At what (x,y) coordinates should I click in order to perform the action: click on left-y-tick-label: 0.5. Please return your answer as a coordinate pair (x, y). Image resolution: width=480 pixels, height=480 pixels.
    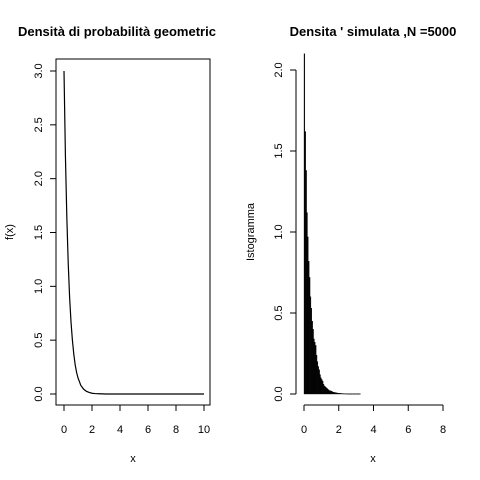
    Looking at the image, I should click on (39, 340).